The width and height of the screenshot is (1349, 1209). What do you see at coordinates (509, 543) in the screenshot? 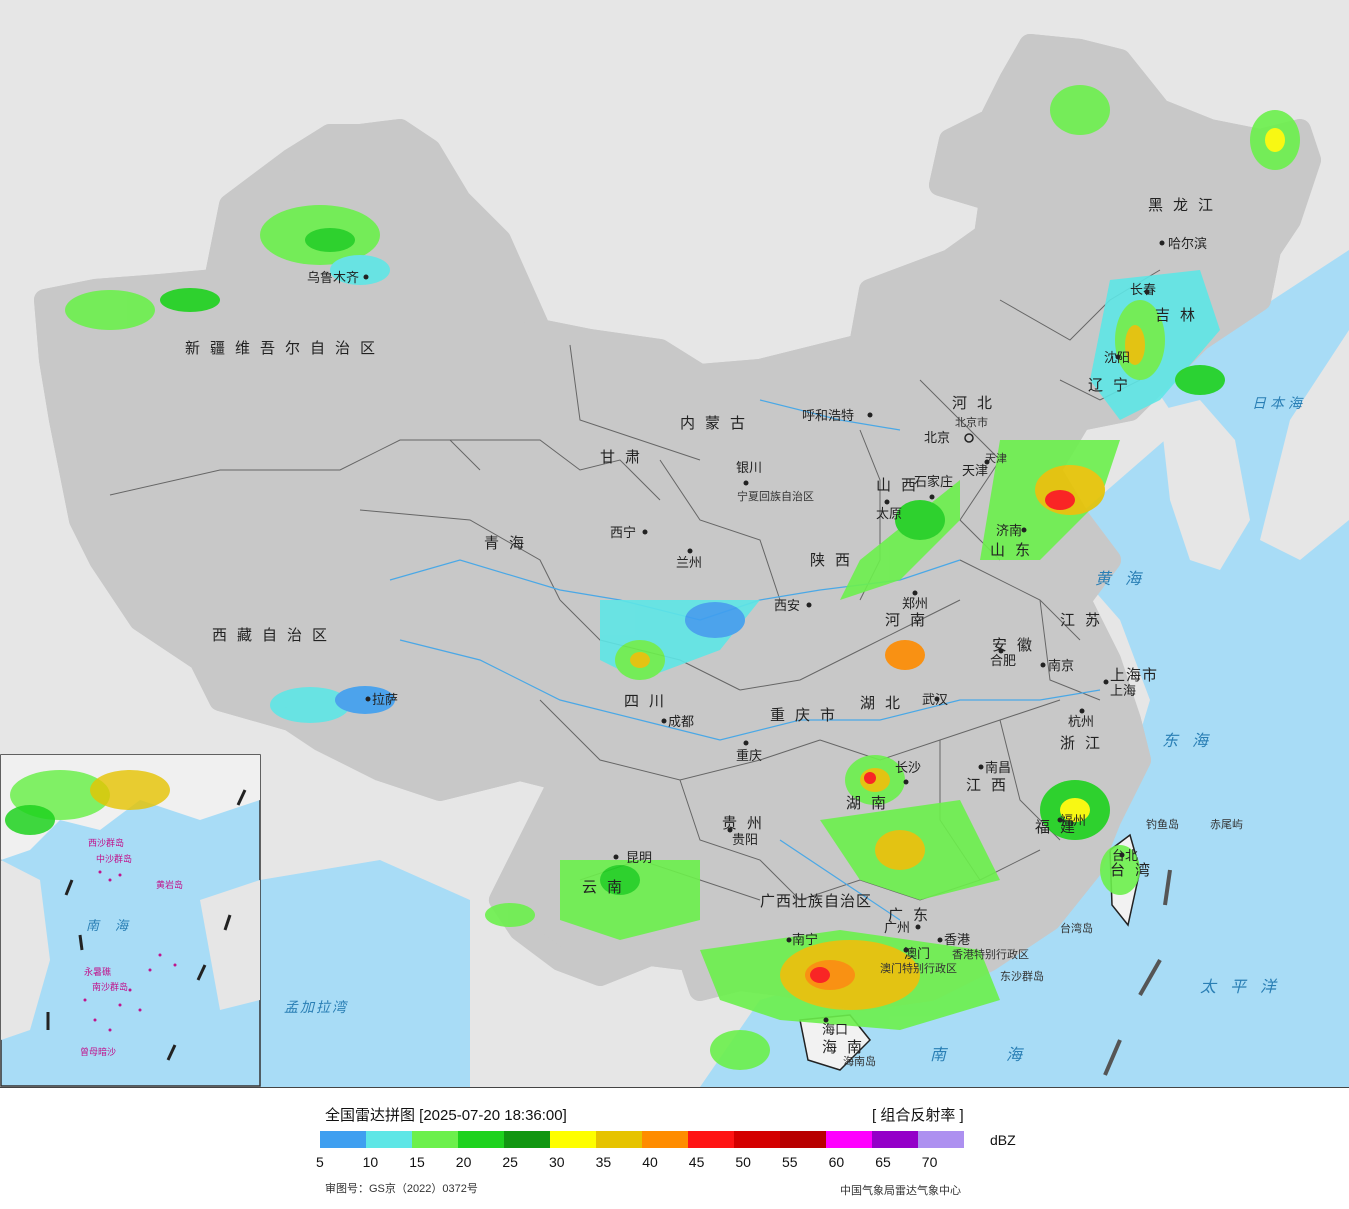
I see `province-label: 青海` at bounding box center [509, 543].